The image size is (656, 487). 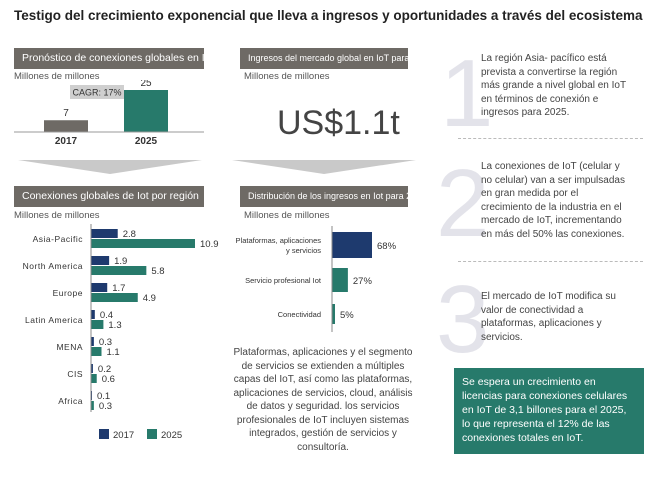 I want to click on region-label: Europe, so click(x=68, y=293).